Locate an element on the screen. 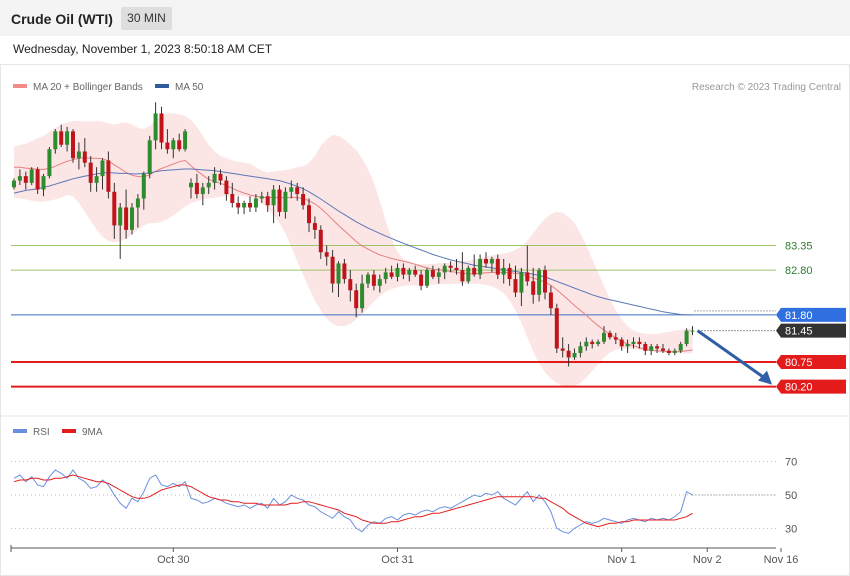 Image resolution: width=850 pixels, height=576 pixels. timeframe-badge: 30 MIN is located at coordinates (146, 18).